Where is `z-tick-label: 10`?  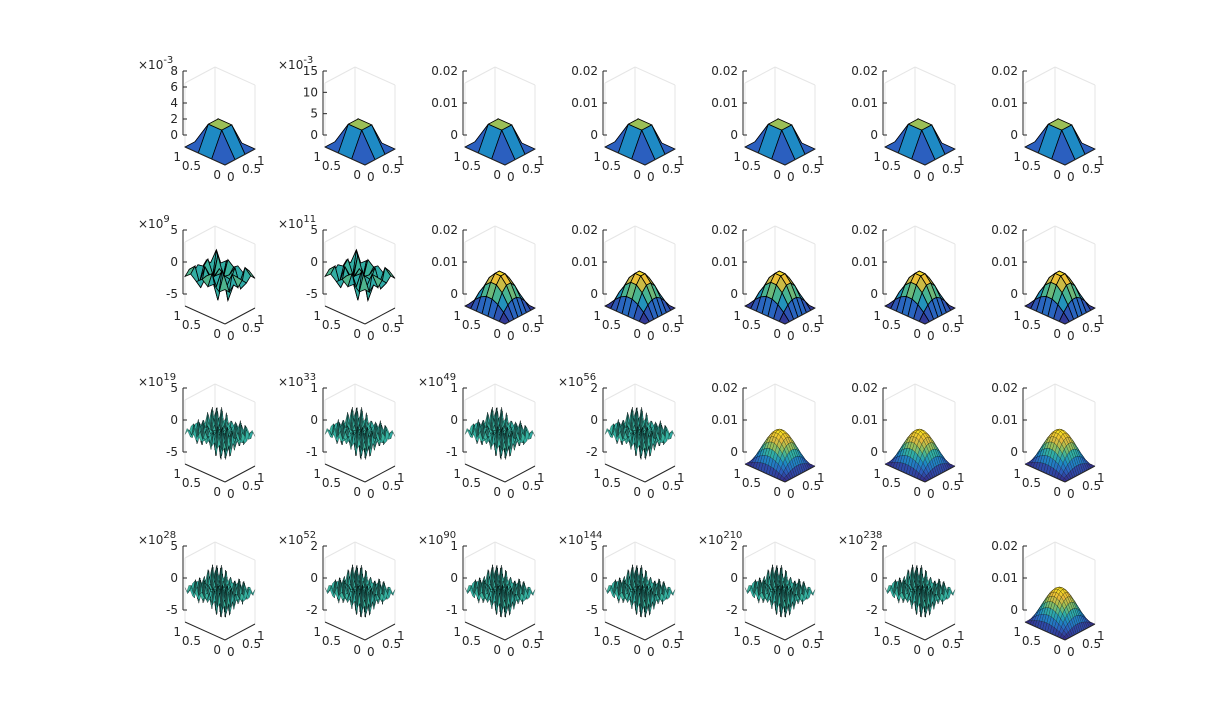 z-tick-label: 10 is located at coordinates (310, 92).